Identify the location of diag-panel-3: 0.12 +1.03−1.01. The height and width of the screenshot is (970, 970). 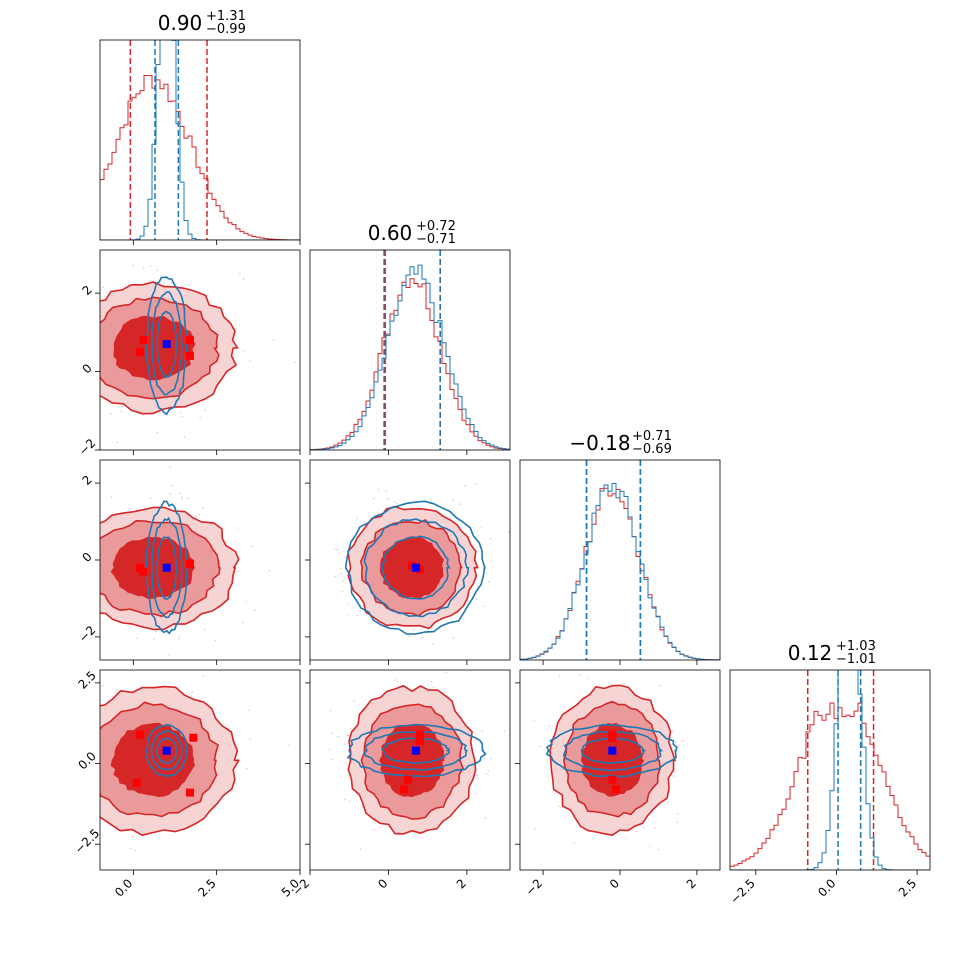
(830, 755).